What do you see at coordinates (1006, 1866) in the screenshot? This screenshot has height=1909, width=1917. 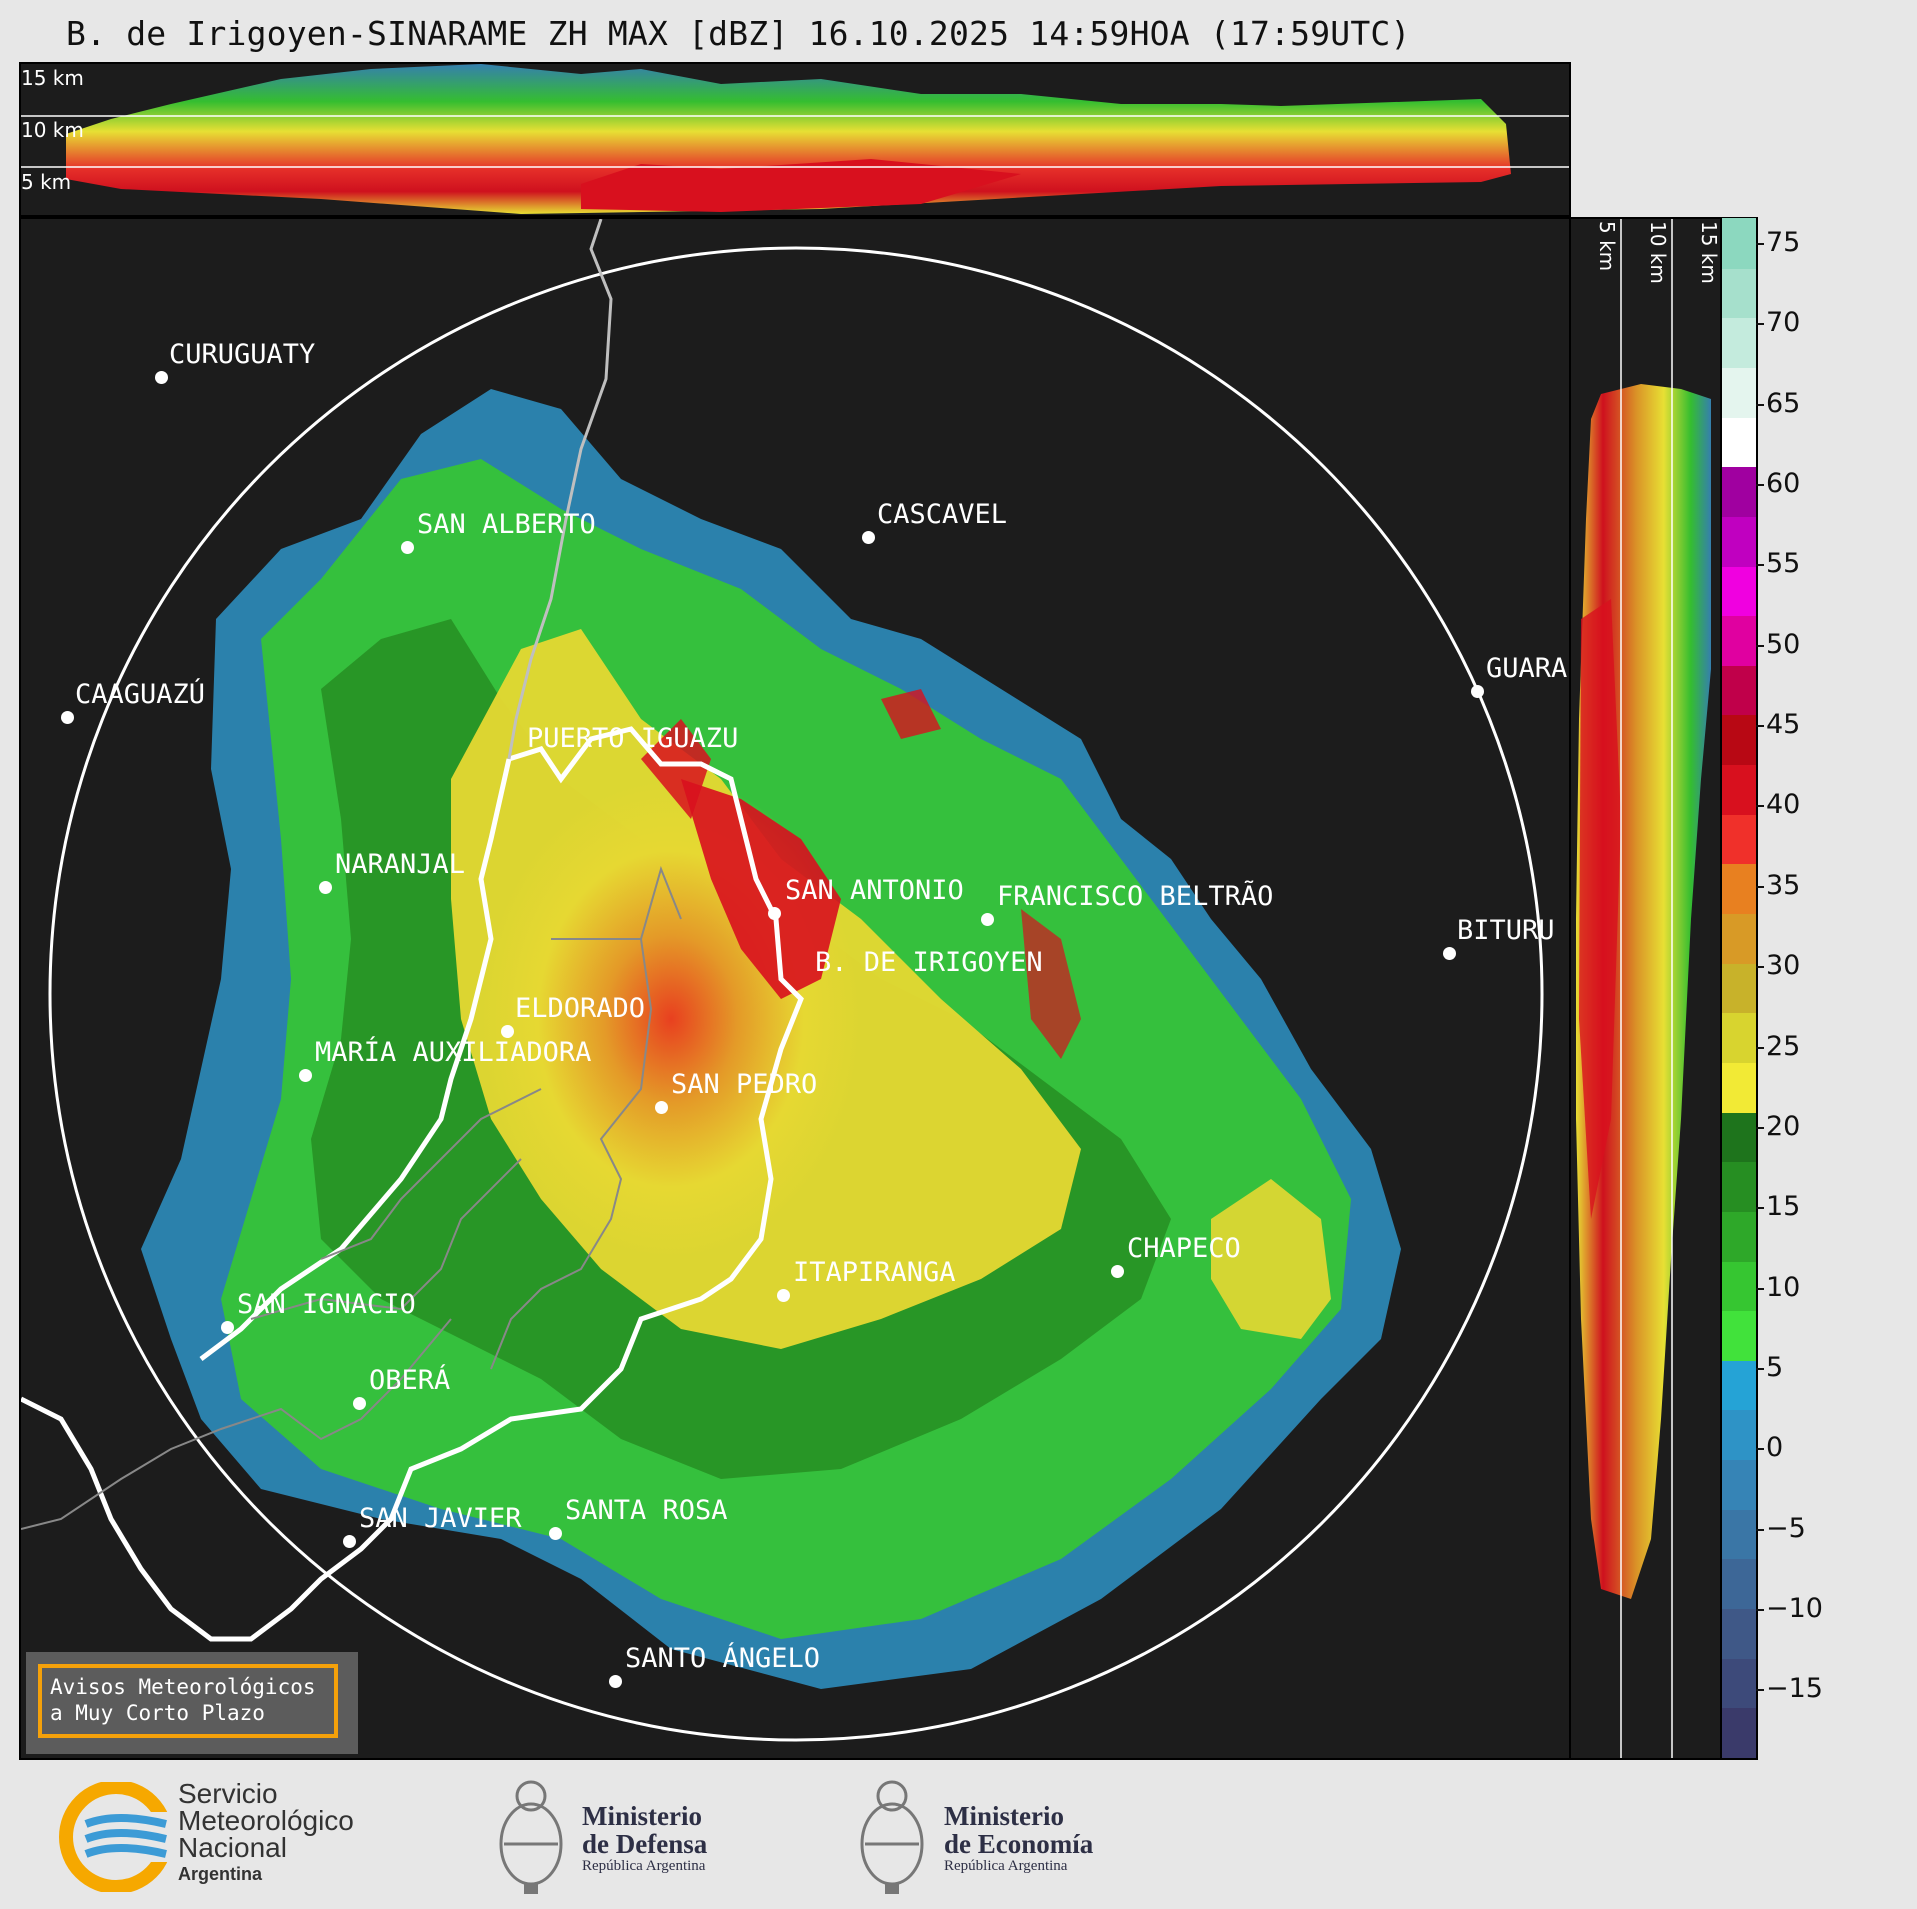 I see `economia-sub: República Argentina` at bounding box center [1006, 1866].